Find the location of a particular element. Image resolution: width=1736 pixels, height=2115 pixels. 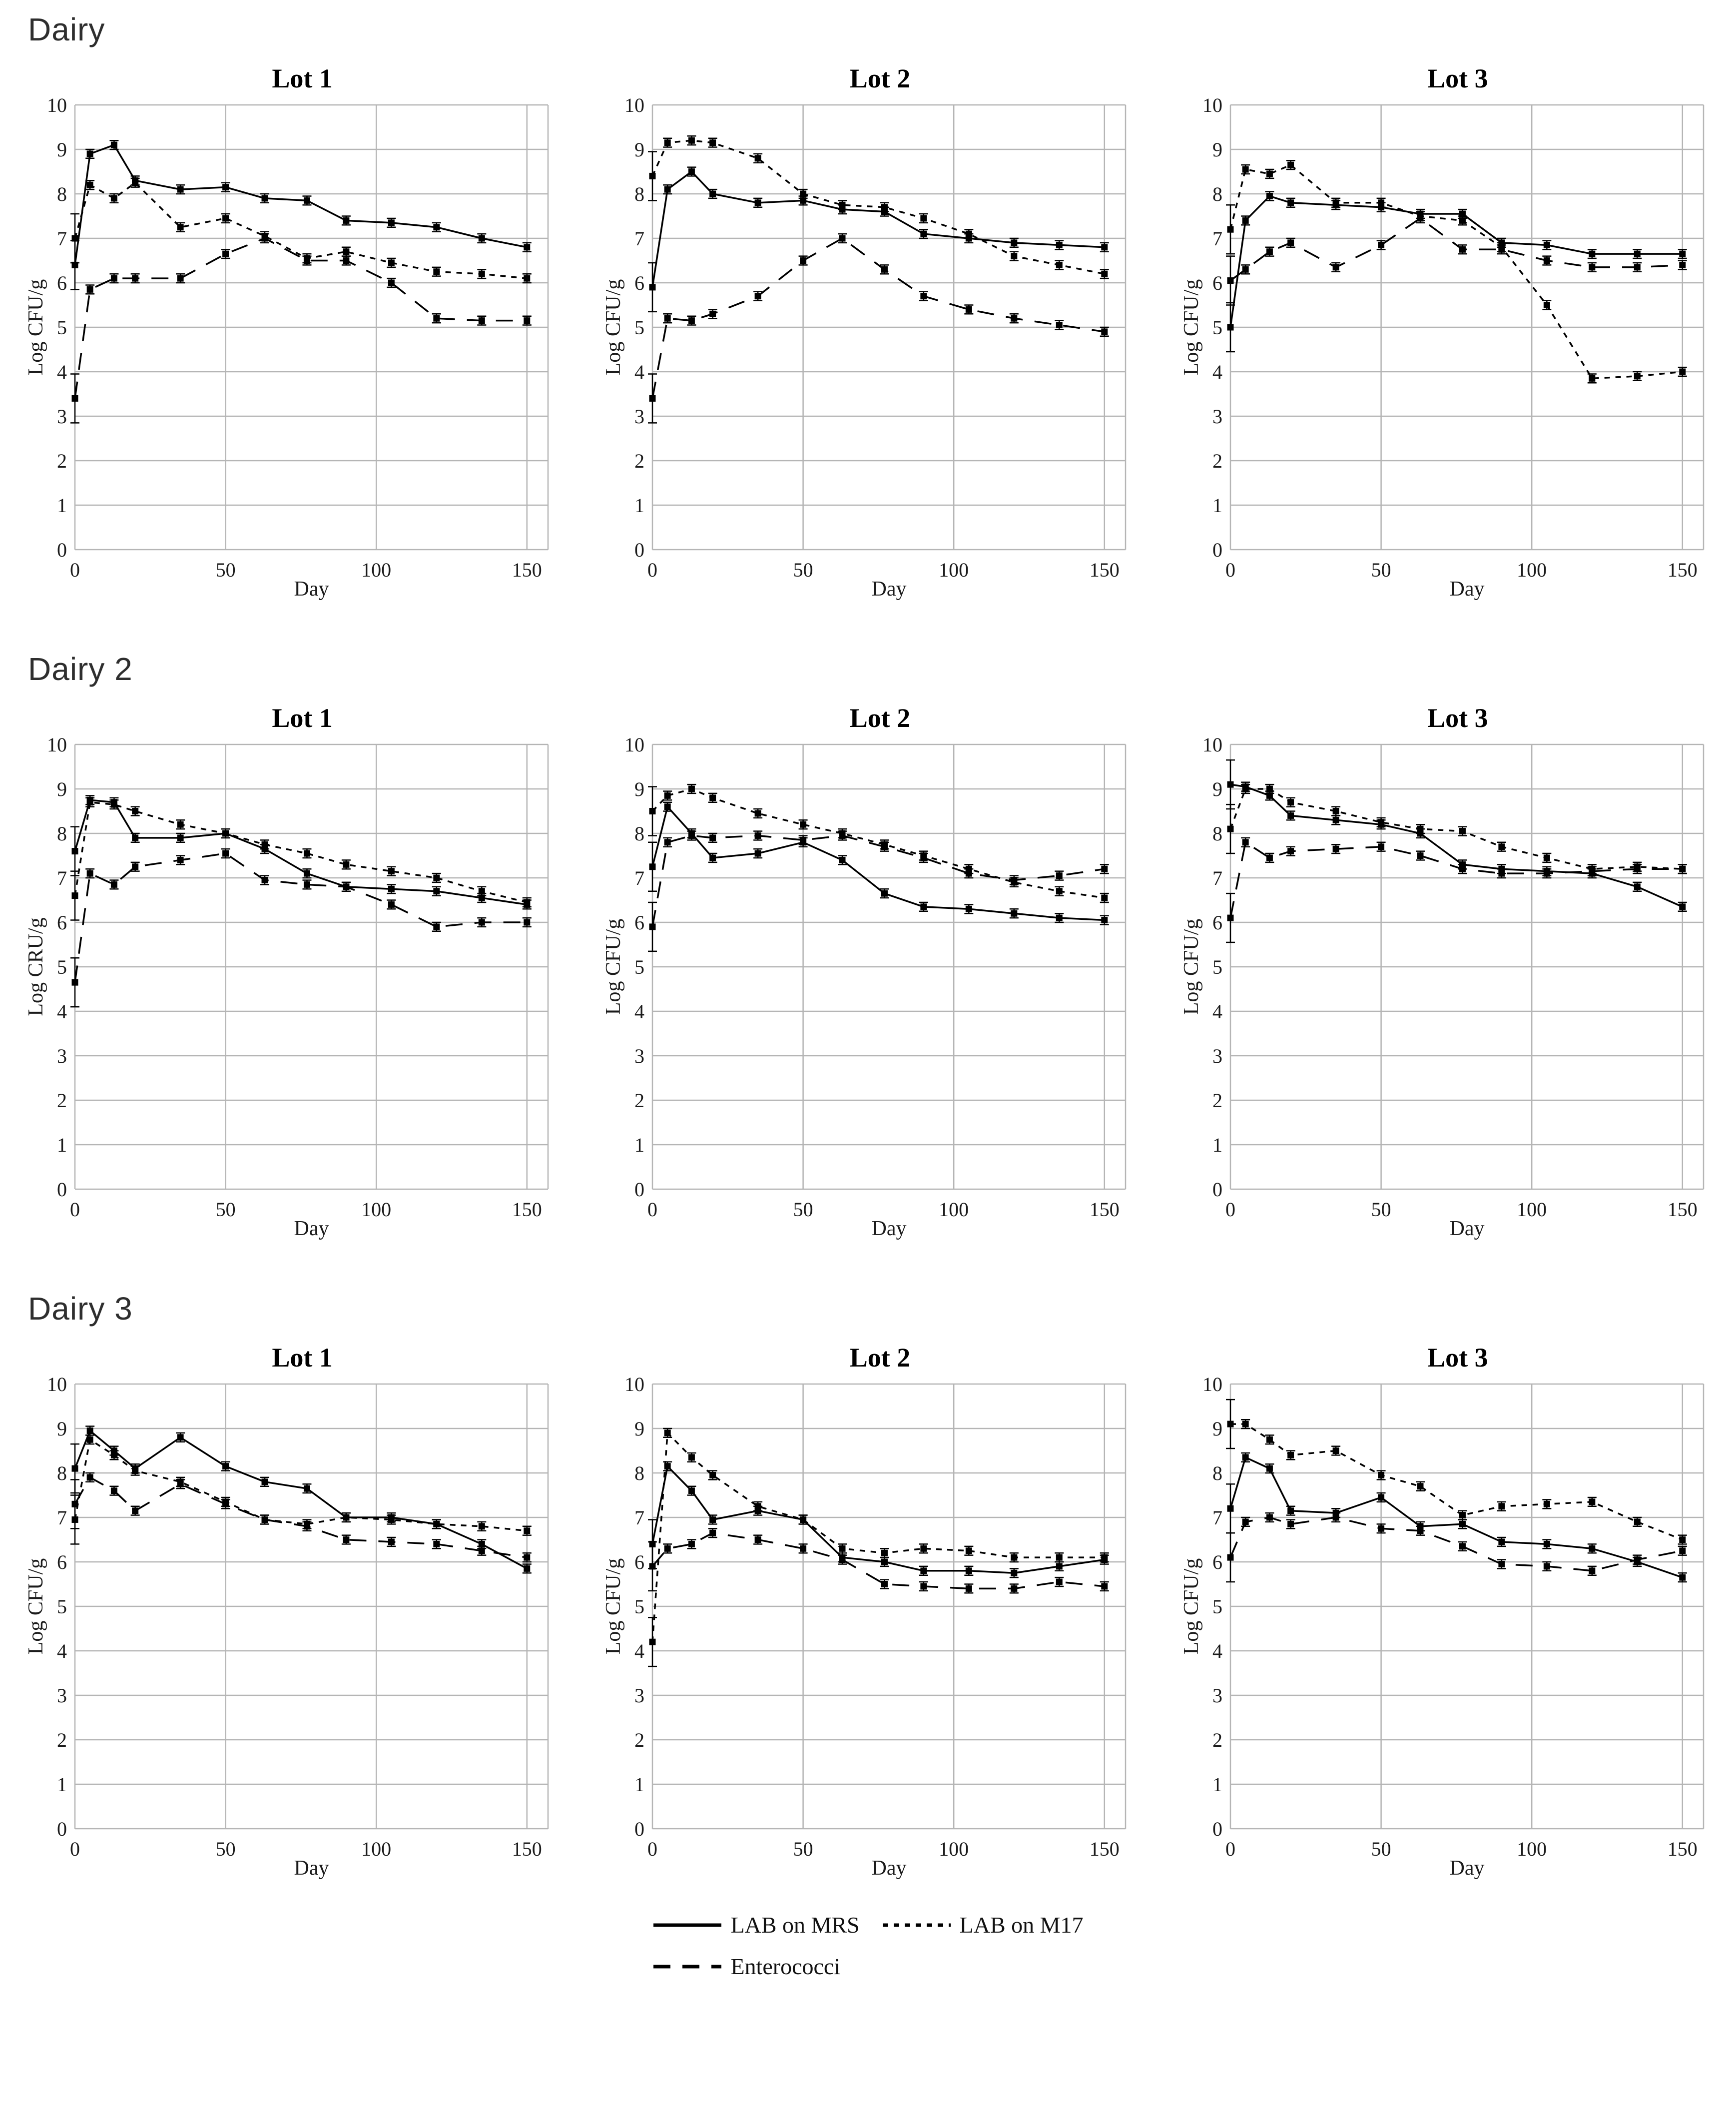

chart-title: Lot 2 is located at coordinates (880, 1358).